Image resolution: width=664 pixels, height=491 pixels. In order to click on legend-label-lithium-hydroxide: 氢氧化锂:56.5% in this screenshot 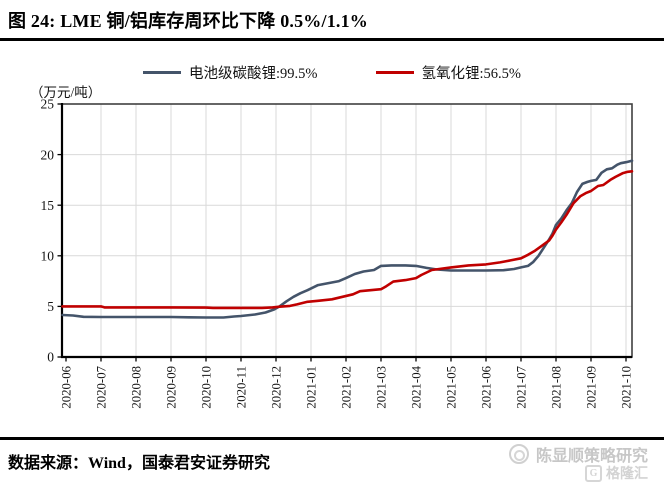, I will do `click(471, 74)`.